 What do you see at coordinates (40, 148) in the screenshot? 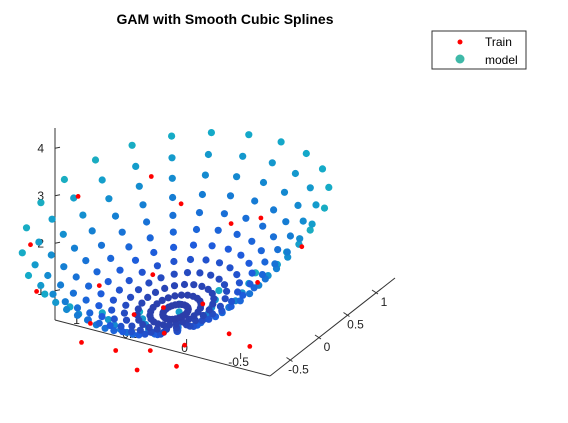
I see `z-tick-label: 4` at bounding box center [40, 148].